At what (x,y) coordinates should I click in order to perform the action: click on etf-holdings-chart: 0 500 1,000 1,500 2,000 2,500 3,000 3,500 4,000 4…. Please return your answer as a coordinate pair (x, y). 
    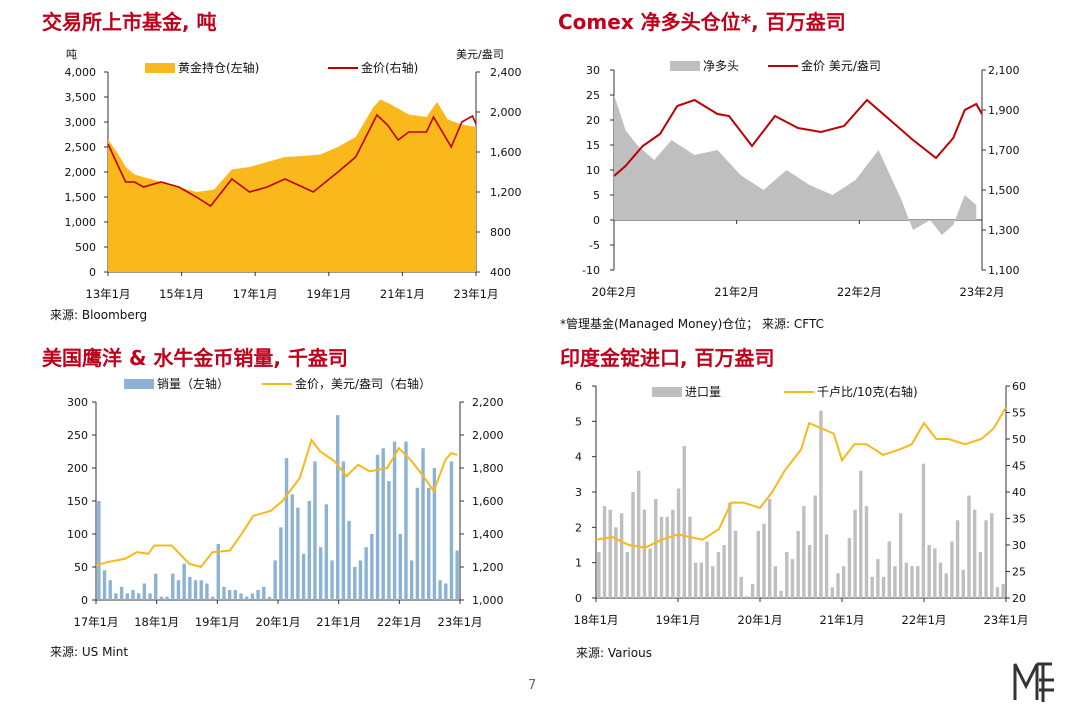
    Looking at the image, I should click on (293, 174).